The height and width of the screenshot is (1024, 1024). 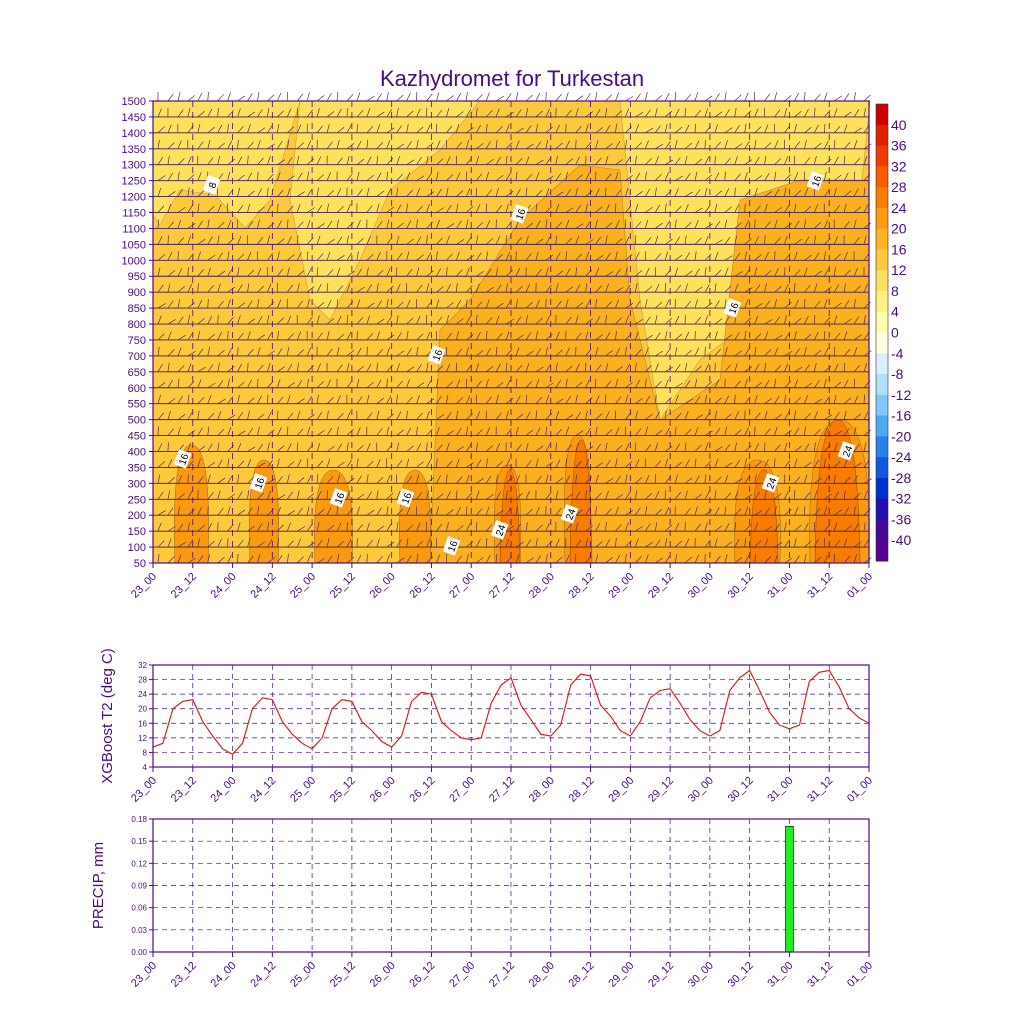 What do you see at coordinates (137, 389) in the screenshot?
I see `y-tick-label: 600` at bounding box center [137, 389].